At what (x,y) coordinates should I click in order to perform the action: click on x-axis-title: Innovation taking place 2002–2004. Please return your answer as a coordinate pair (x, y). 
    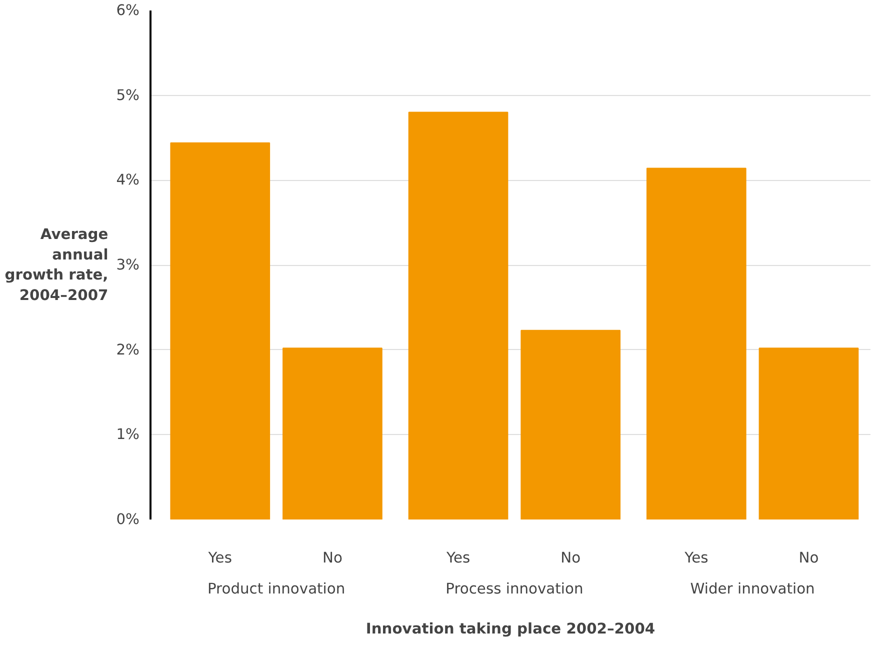
    Looking at the image, I should click on (511, 629).